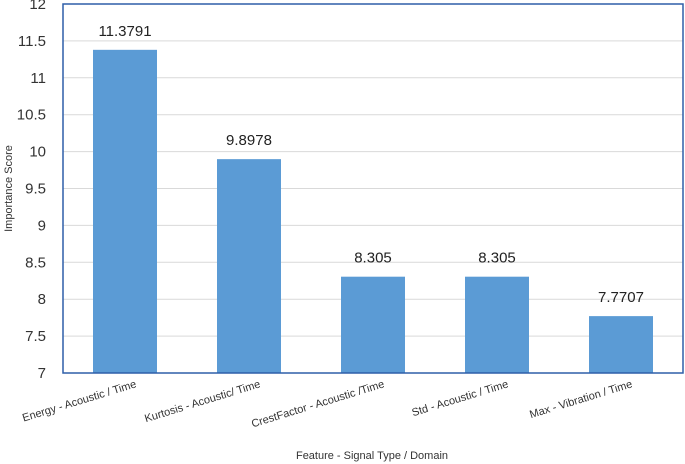  Describe the element at coordinates (202, 401) in the screenshot. I see `x-tick-label: Kurtosis - Acoustic/ Time` at that location.